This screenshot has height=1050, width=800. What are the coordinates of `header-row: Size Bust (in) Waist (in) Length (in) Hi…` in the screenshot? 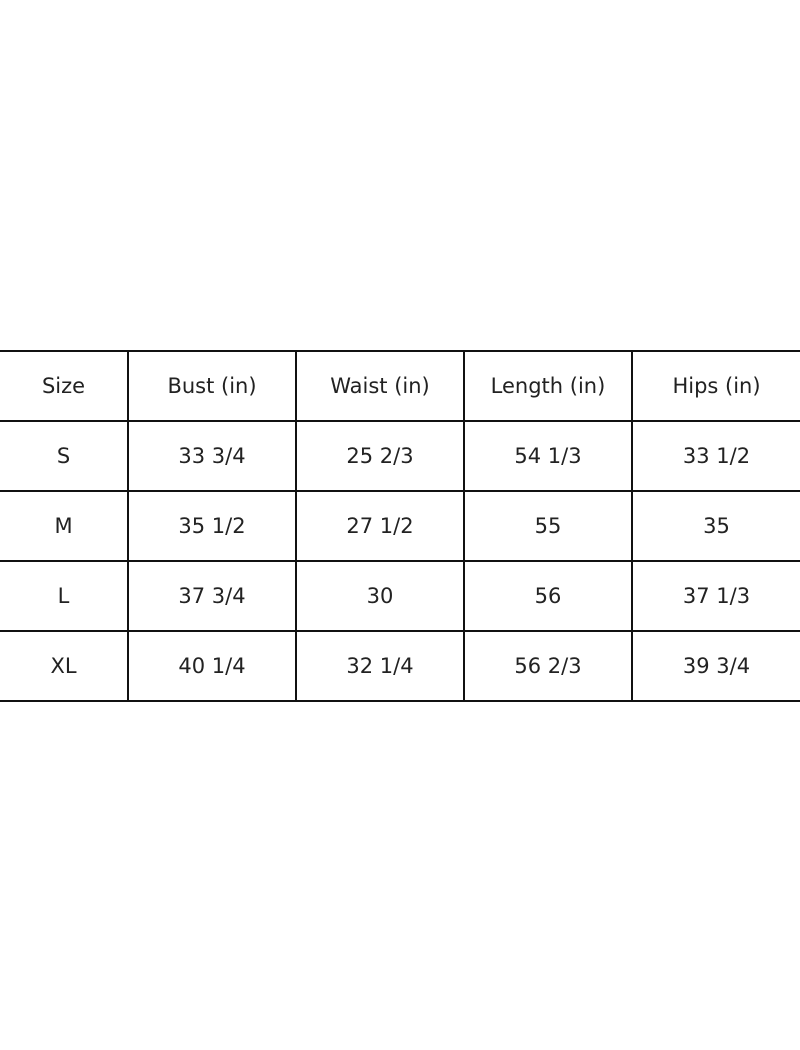 It's located at (400, 386).